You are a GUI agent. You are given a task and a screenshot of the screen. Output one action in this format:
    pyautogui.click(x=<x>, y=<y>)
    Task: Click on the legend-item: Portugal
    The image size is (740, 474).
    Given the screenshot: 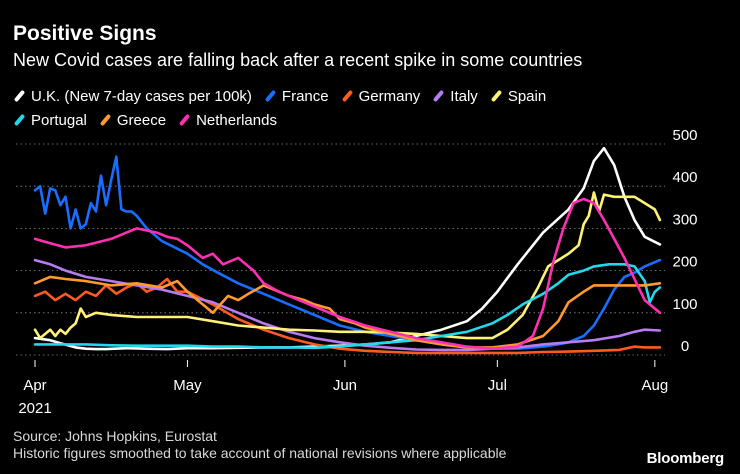 What is the action you would take?
    pyautogui.click(x=50, y=120)
    